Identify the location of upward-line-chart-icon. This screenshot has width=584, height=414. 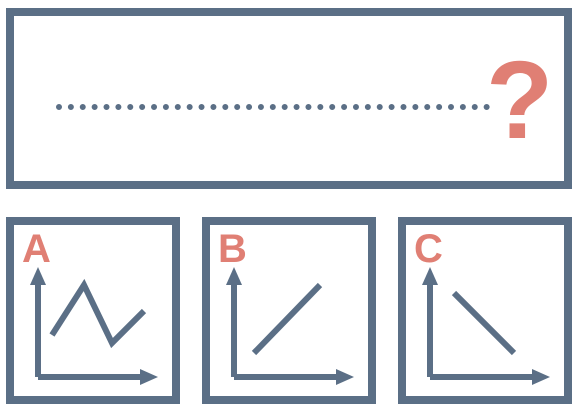
(290, 326).